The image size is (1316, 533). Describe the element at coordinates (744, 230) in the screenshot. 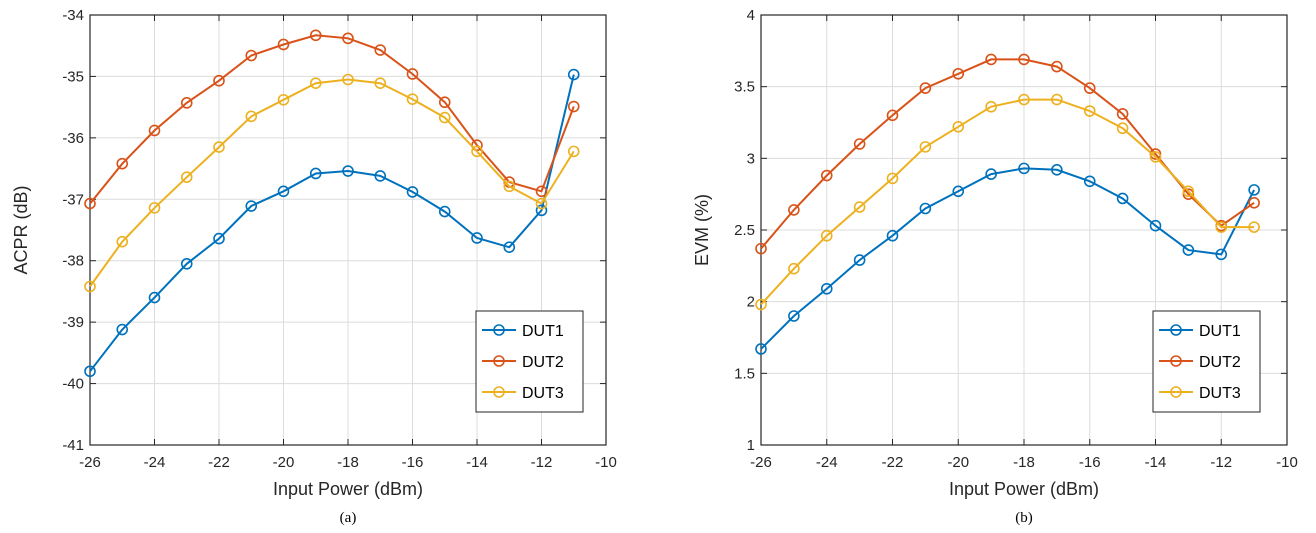

I see `y-tick-label: 2.5` at that location.